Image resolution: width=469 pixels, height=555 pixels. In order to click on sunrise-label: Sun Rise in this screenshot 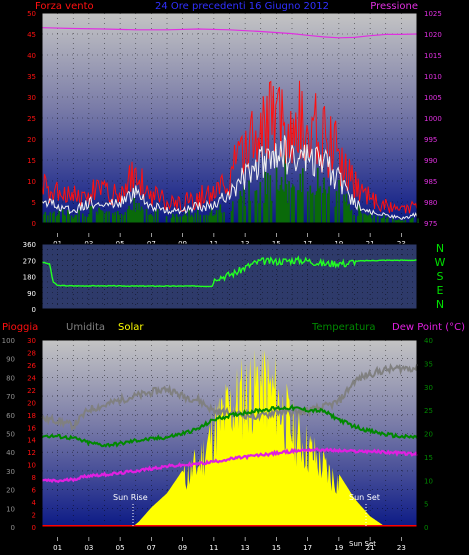, I will do `click(130, 497)`.